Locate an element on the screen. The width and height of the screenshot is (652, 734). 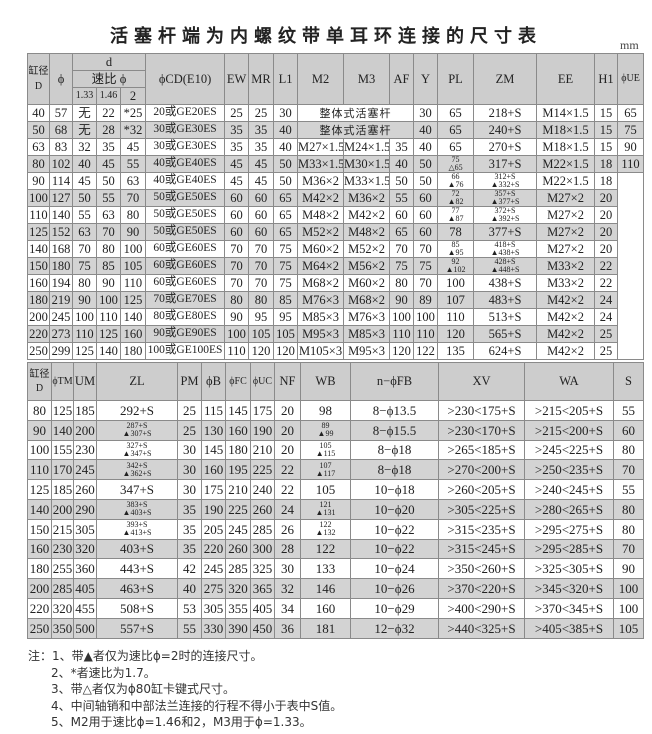
column-header: ϕFC is located at coordinates (238, 381).